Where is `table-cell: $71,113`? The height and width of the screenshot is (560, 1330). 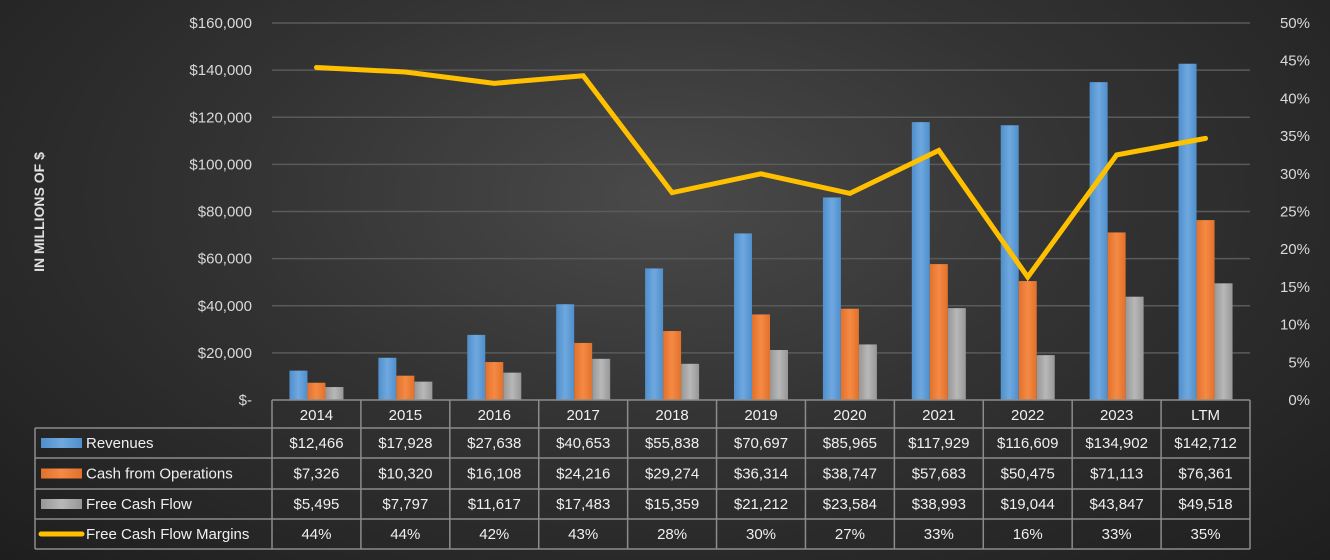 table-cell: $71,113 is located at coordinates (1116, 474).